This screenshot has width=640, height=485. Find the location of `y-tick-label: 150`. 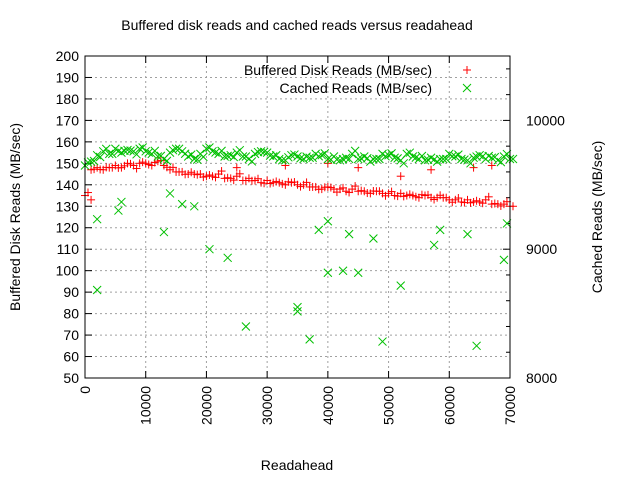

y-tick-label: 150 is located at coordinates (68, 163).